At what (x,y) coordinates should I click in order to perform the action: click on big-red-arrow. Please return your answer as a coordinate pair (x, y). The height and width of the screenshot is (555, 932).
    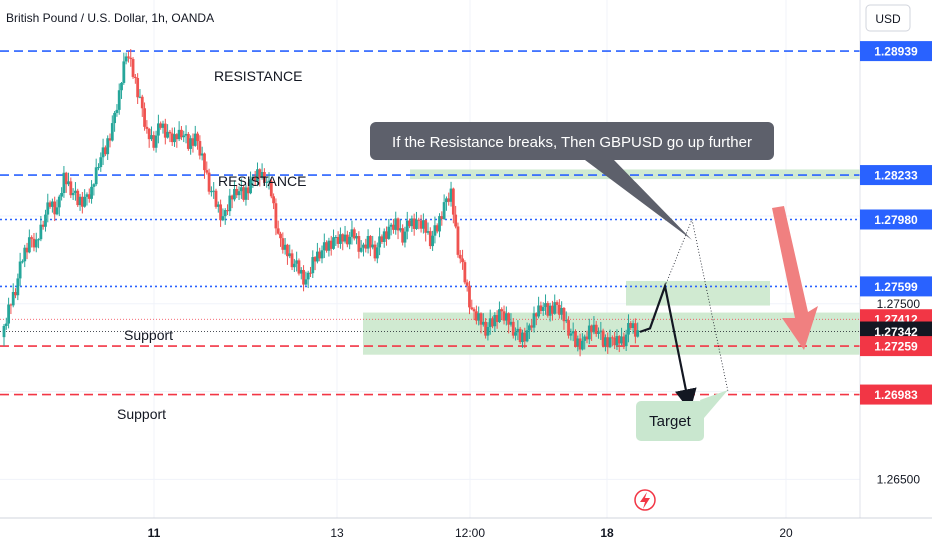
    Looking at the image, I should click on (795, 278).